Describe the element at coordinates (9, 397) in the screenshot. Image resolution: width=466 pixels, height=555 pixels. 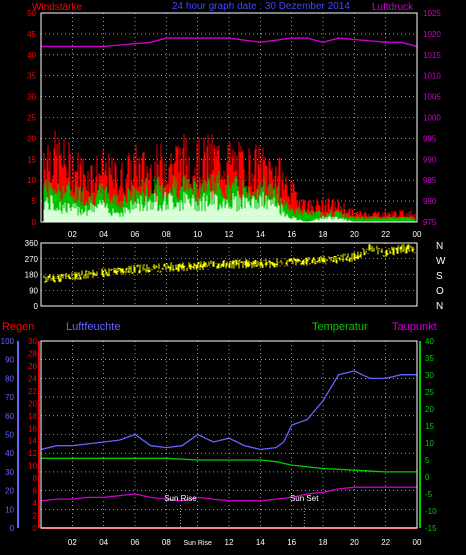
I see `humidity-y-tick-label: 70` at that location.